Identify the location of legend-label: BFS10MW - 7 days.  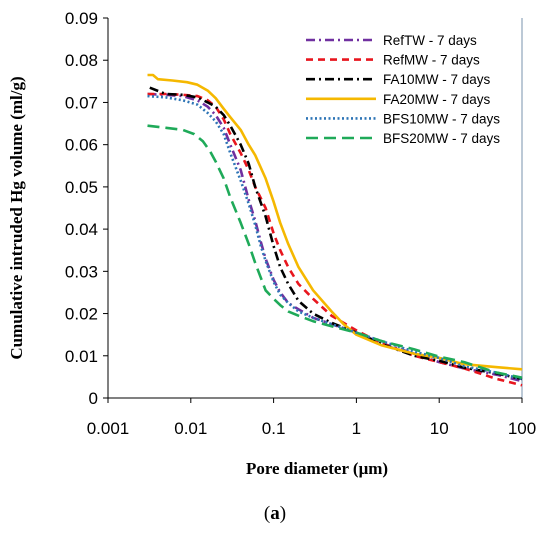
(441, 118).